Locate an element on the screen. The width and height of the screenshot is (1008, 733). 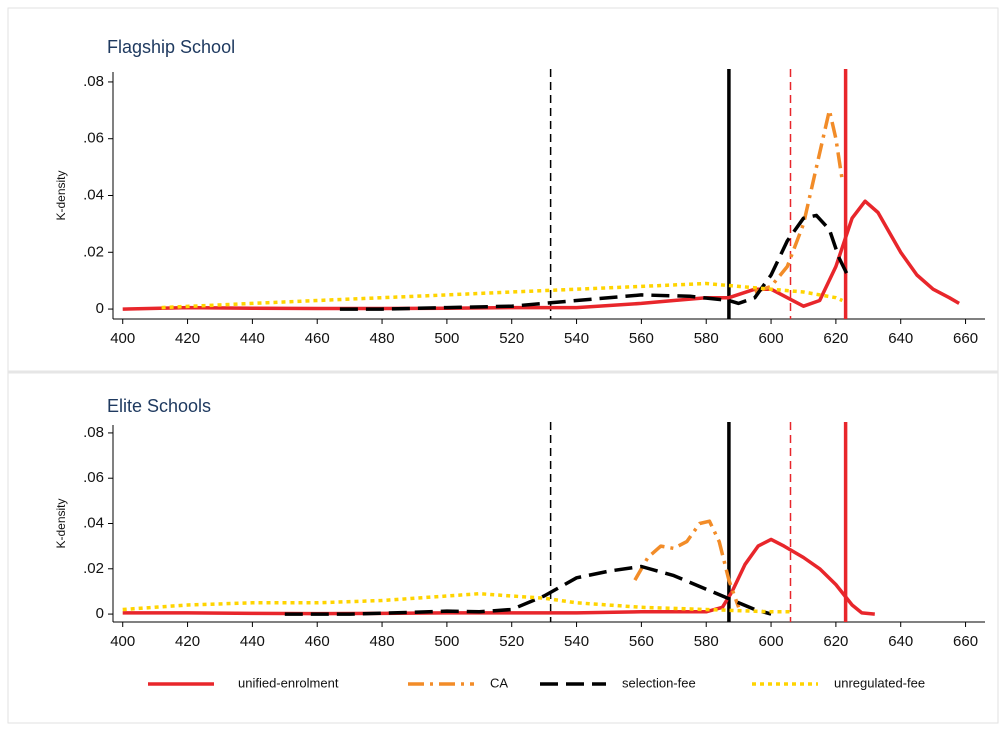
panel-title: Elite Schools is located at coordinates (159, 406).